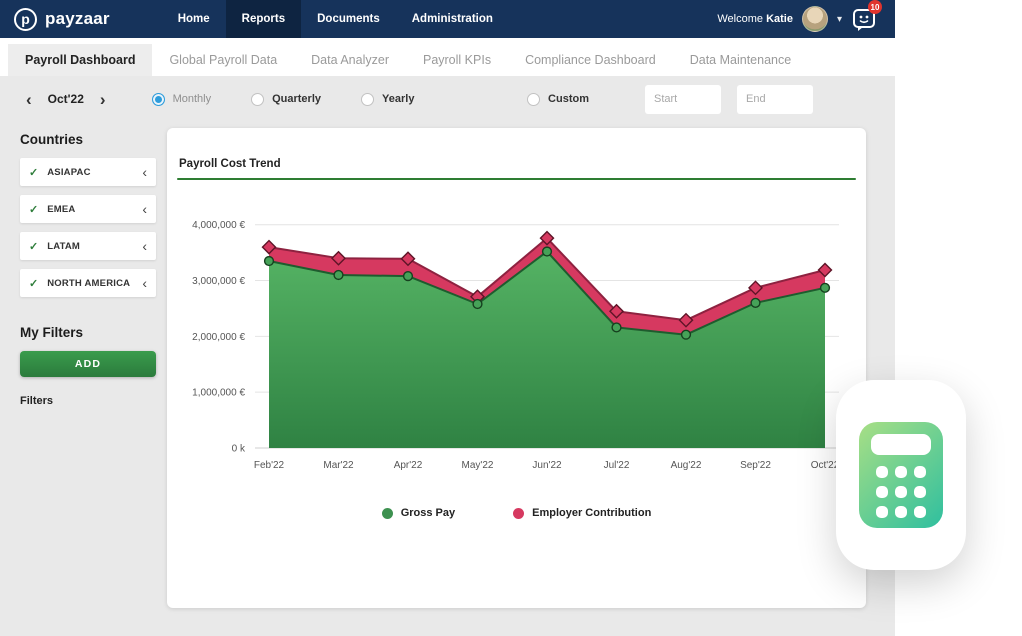  Describe the element at coordinates (901, 492) in the screenshot. I see `calculator-keys` at that location.